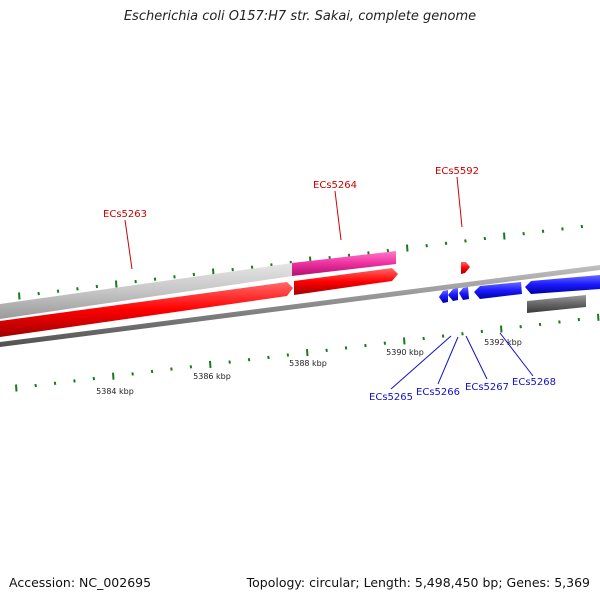  What do you see at coordinates (421, 362) in the screenshot?
I see `leader-line-ECs5265` at bounding box center [421, 362].